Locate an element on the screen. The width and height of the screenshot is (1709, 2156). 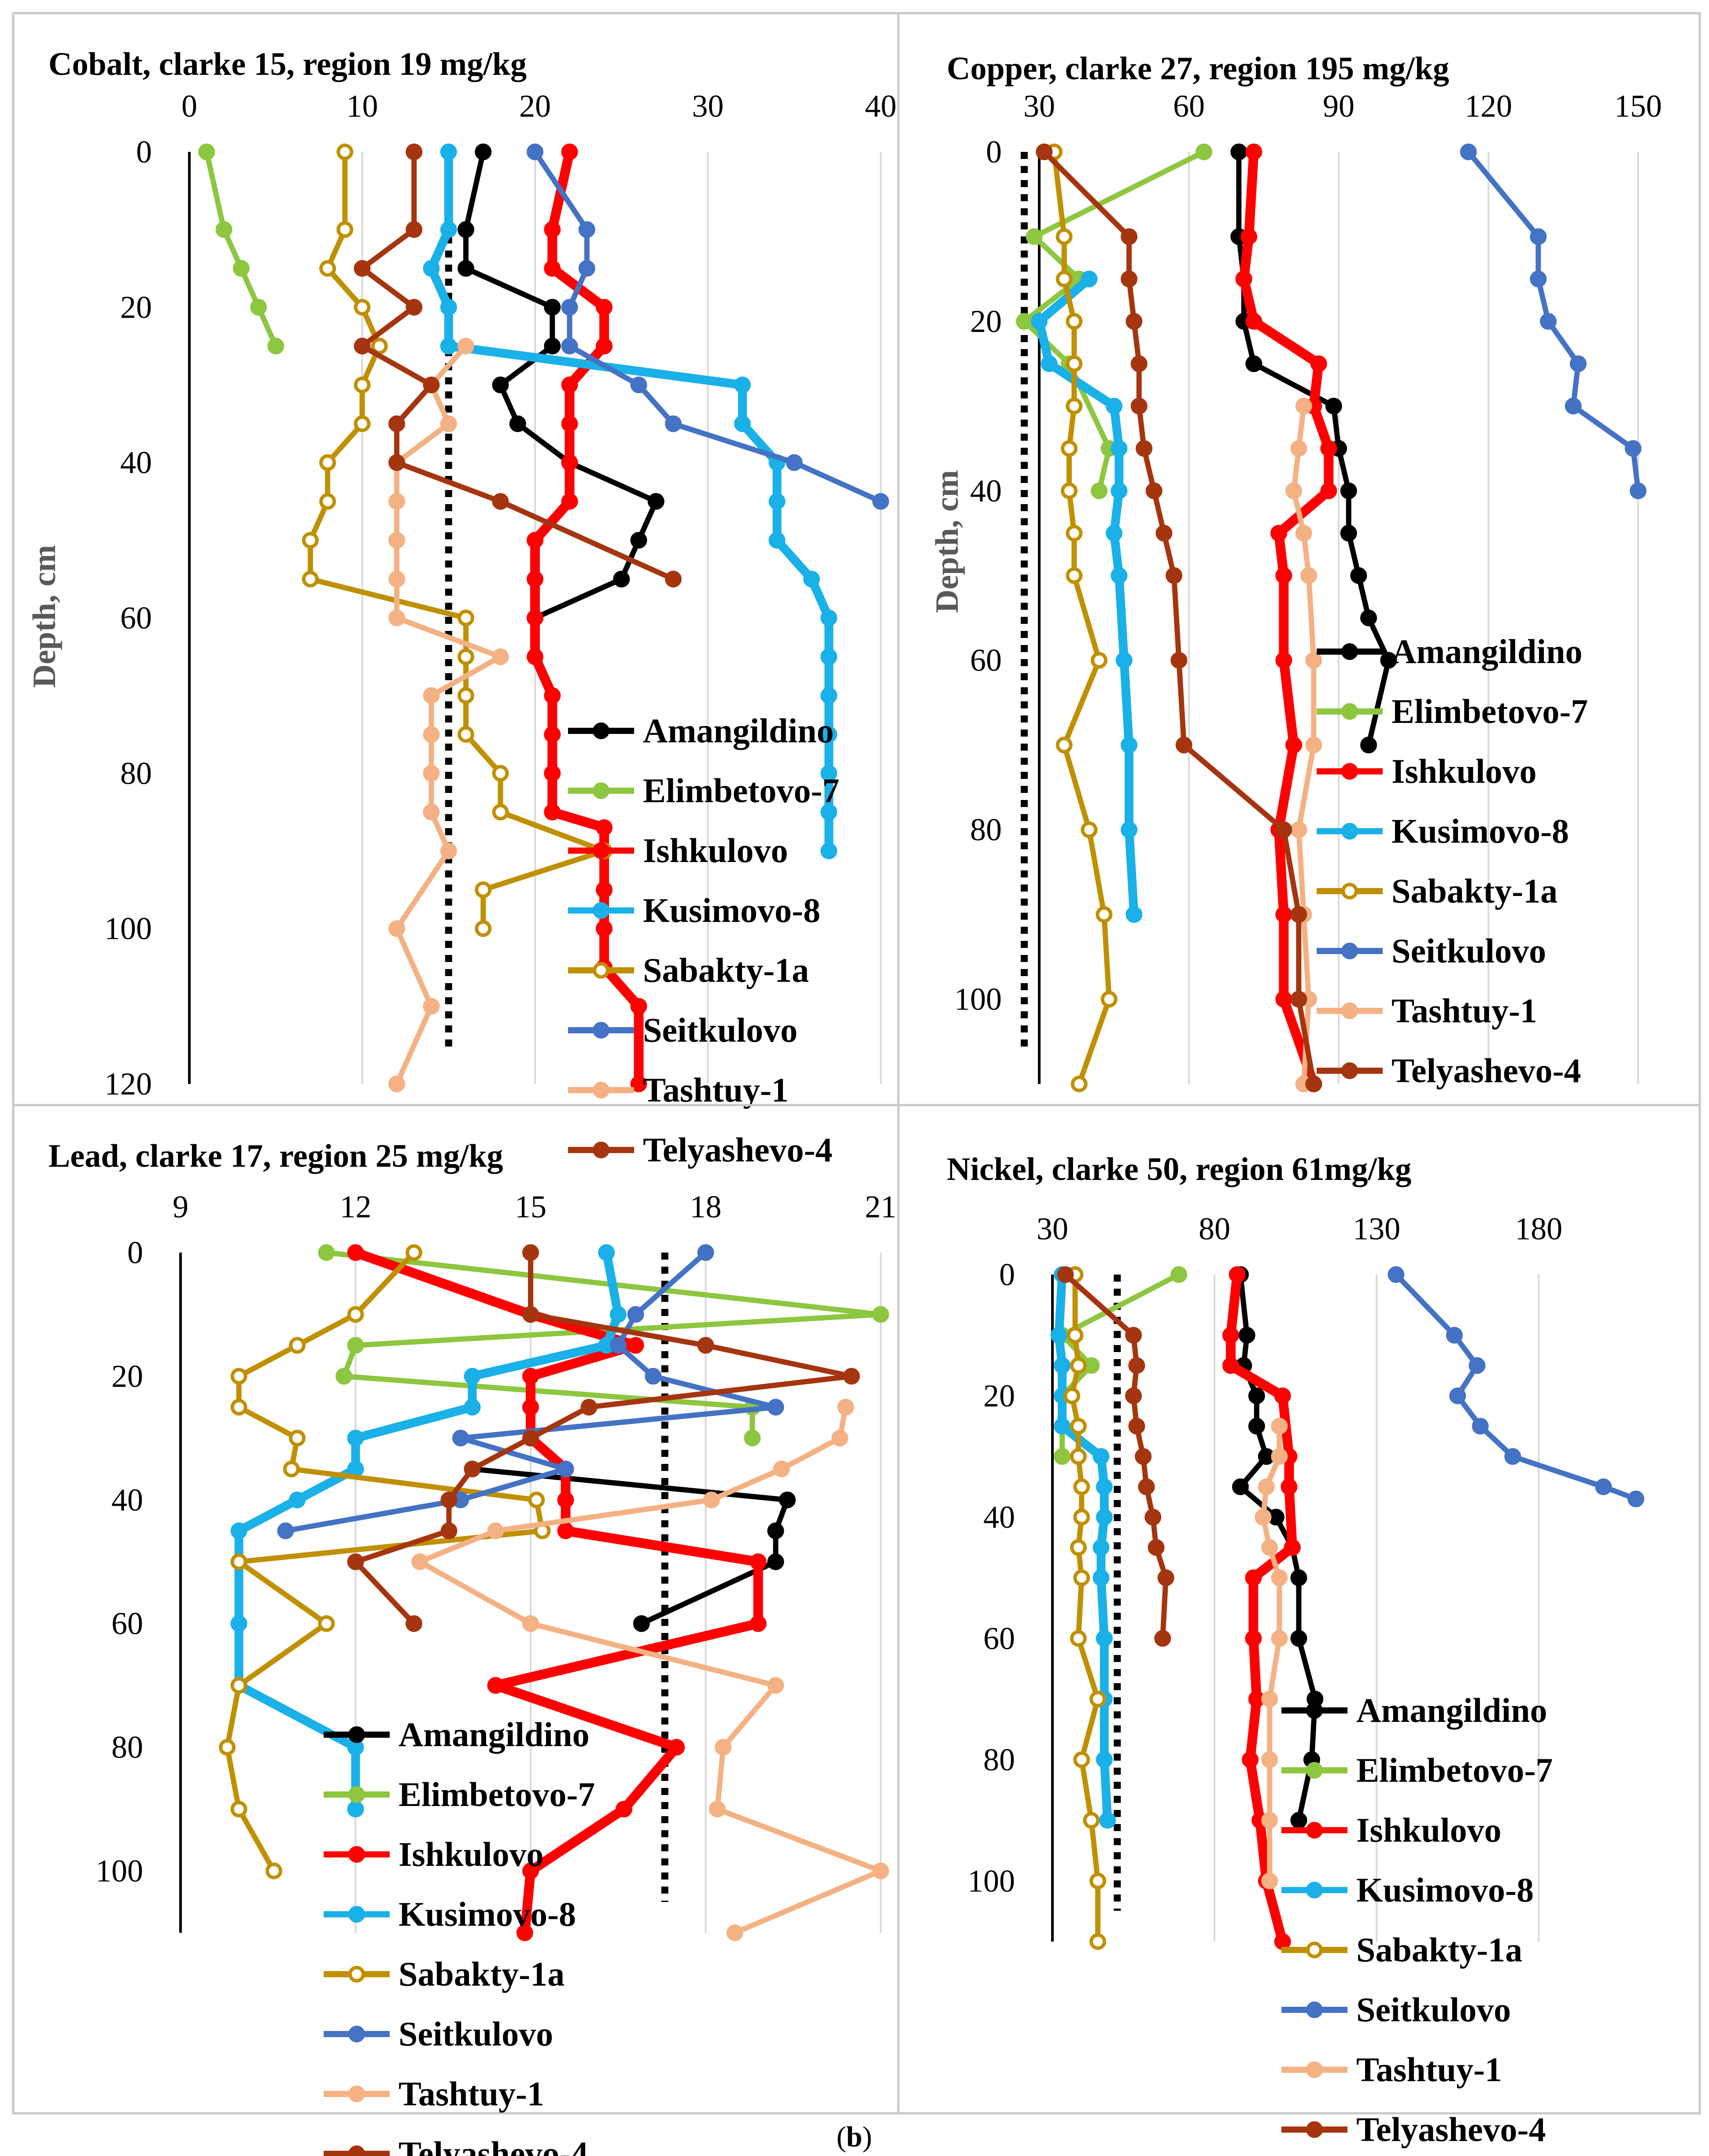
legend-label: Elimbetovo-7 is located at coordinates (741, 790).